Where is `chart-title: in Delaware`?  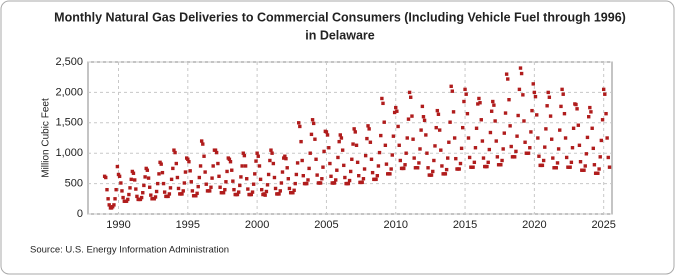
chart-title: in Delaware is located at coordinates (340, 35).